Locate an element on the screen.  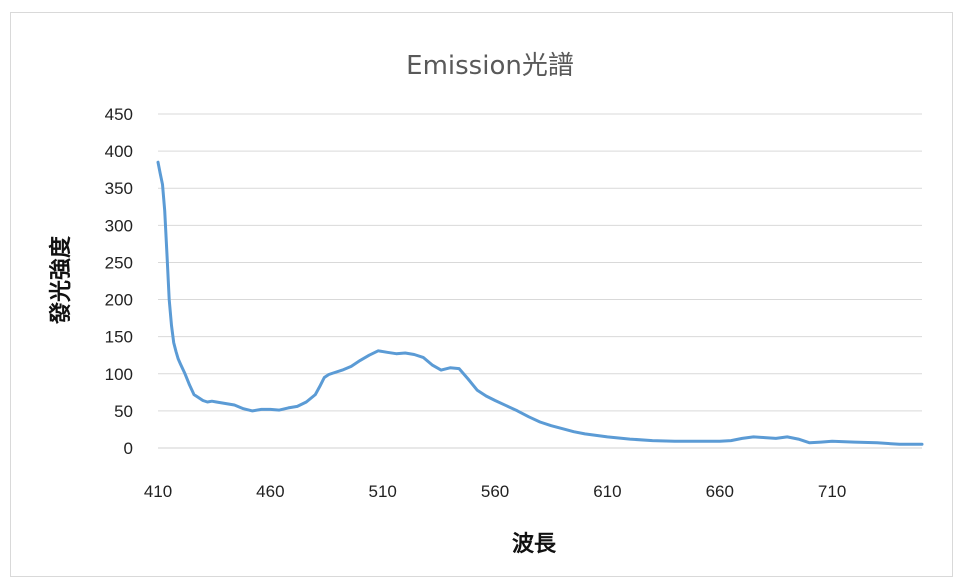
y-tick-label: 450 is located at coordinates (119, 114).